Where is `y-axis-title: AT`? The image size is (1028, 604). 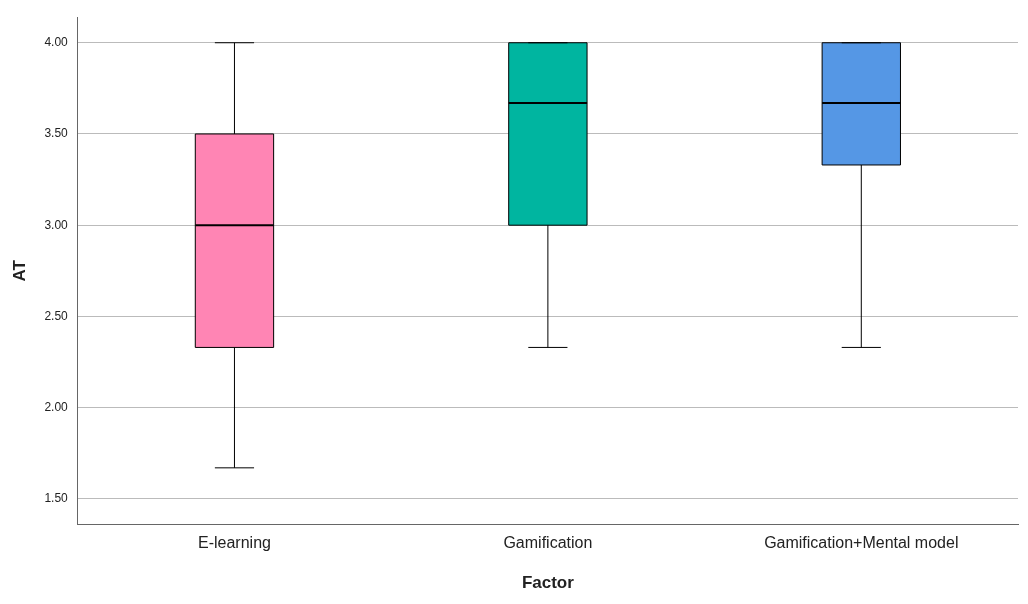
y-axis-title: AT is located at coordinates (19, 270).